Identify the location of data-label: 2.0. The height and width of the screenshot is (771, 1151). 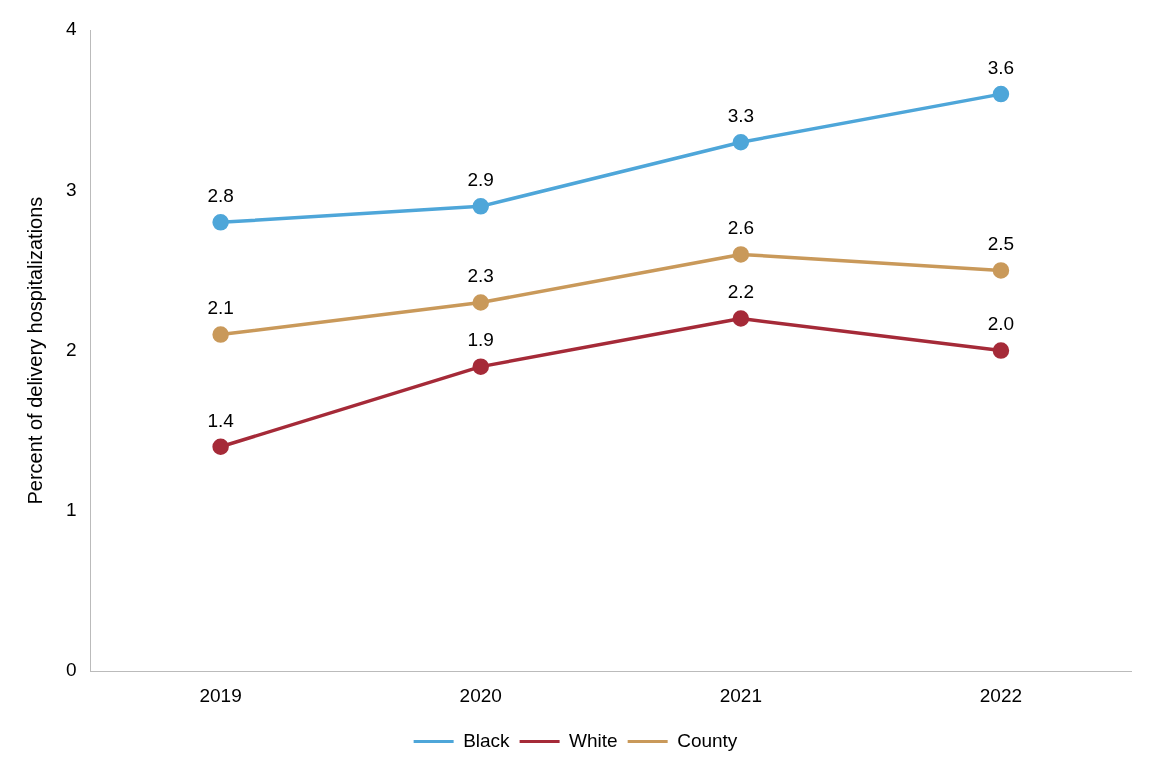
(1001, 324).